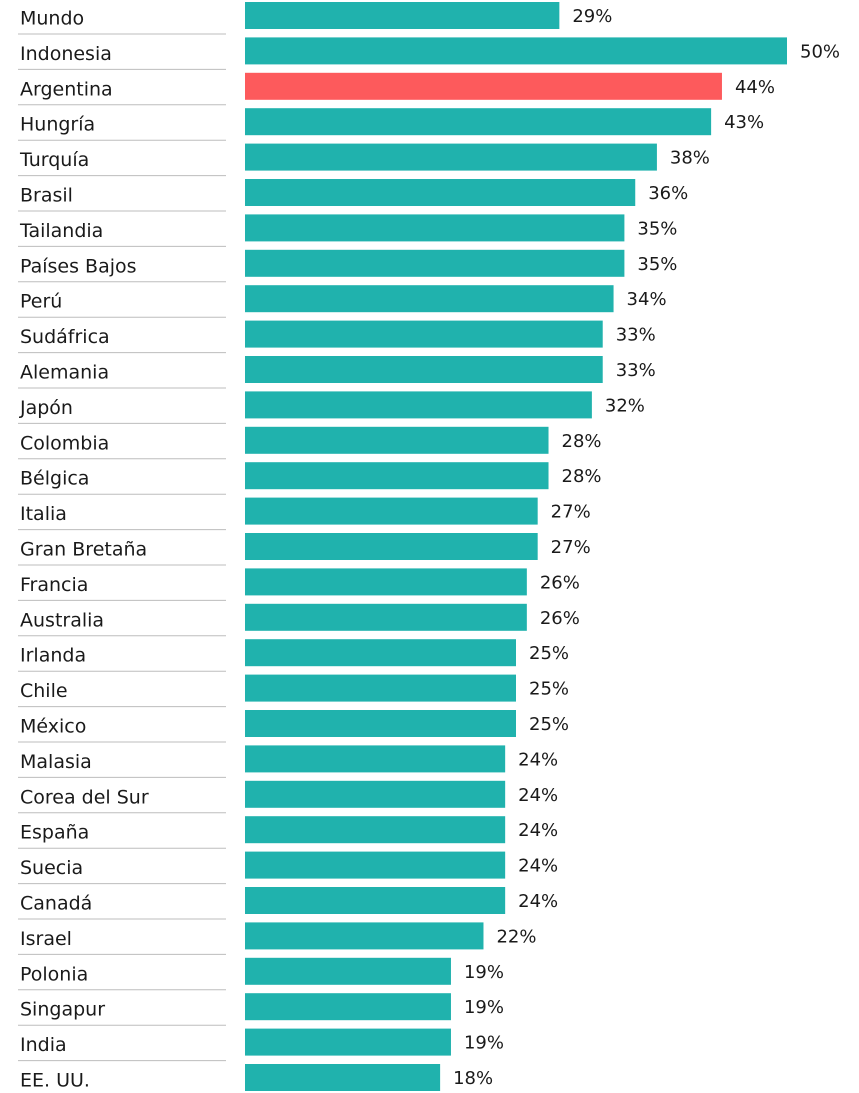 This screenshot has height=1093, width=859. Describe the element at coordinates (62, 1010) in the screenshot. I see `category-label: Singapur` at that location.